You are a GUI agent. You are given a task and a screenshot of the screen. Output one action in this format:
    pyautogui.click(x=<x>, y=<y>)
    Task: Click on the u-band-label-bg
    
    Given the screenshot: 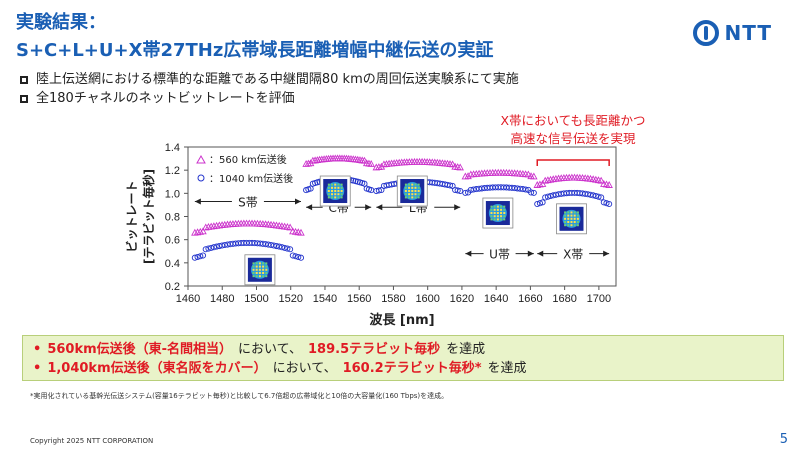 What is the action you would take?
    pyautogui.click(x=499, y=253)
    